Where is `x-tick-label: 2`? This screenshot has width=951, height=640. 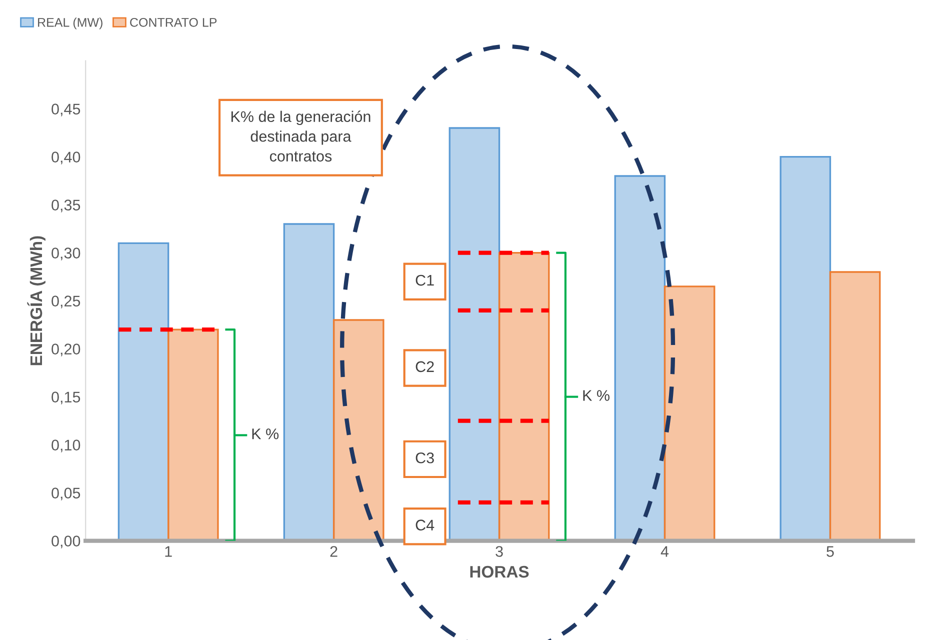 x-tick-label: 2 is located at coordinates (334, 551).